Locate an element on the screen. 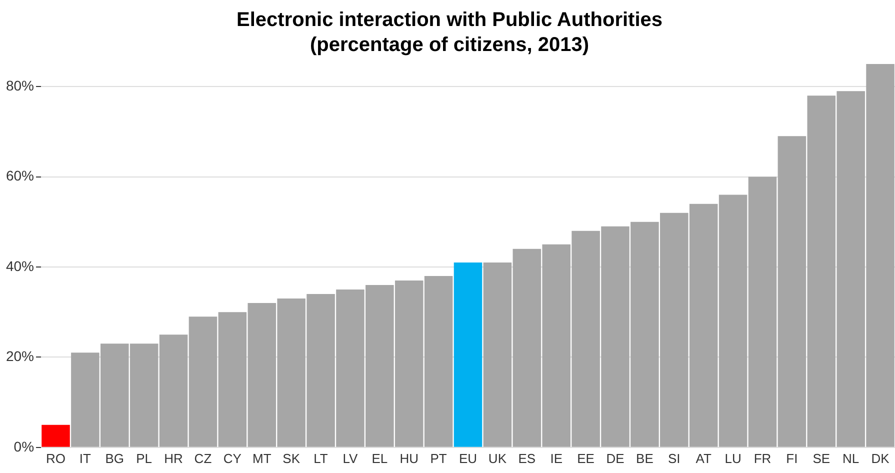 This screenshot has height=473, width=895. x-tick-label: UK is located at coordinates (497, 458).